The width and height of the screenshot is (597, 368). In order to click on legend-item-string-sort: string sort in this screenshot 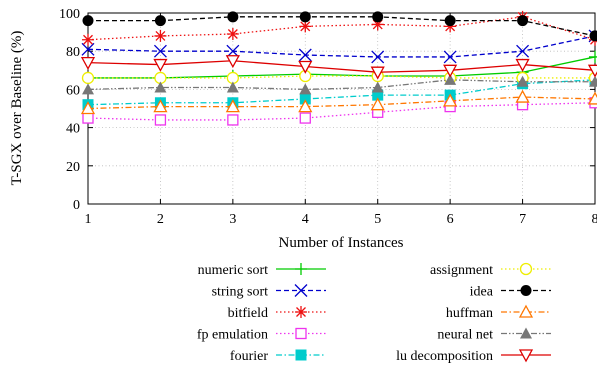, I will do `click(269, 292)`.